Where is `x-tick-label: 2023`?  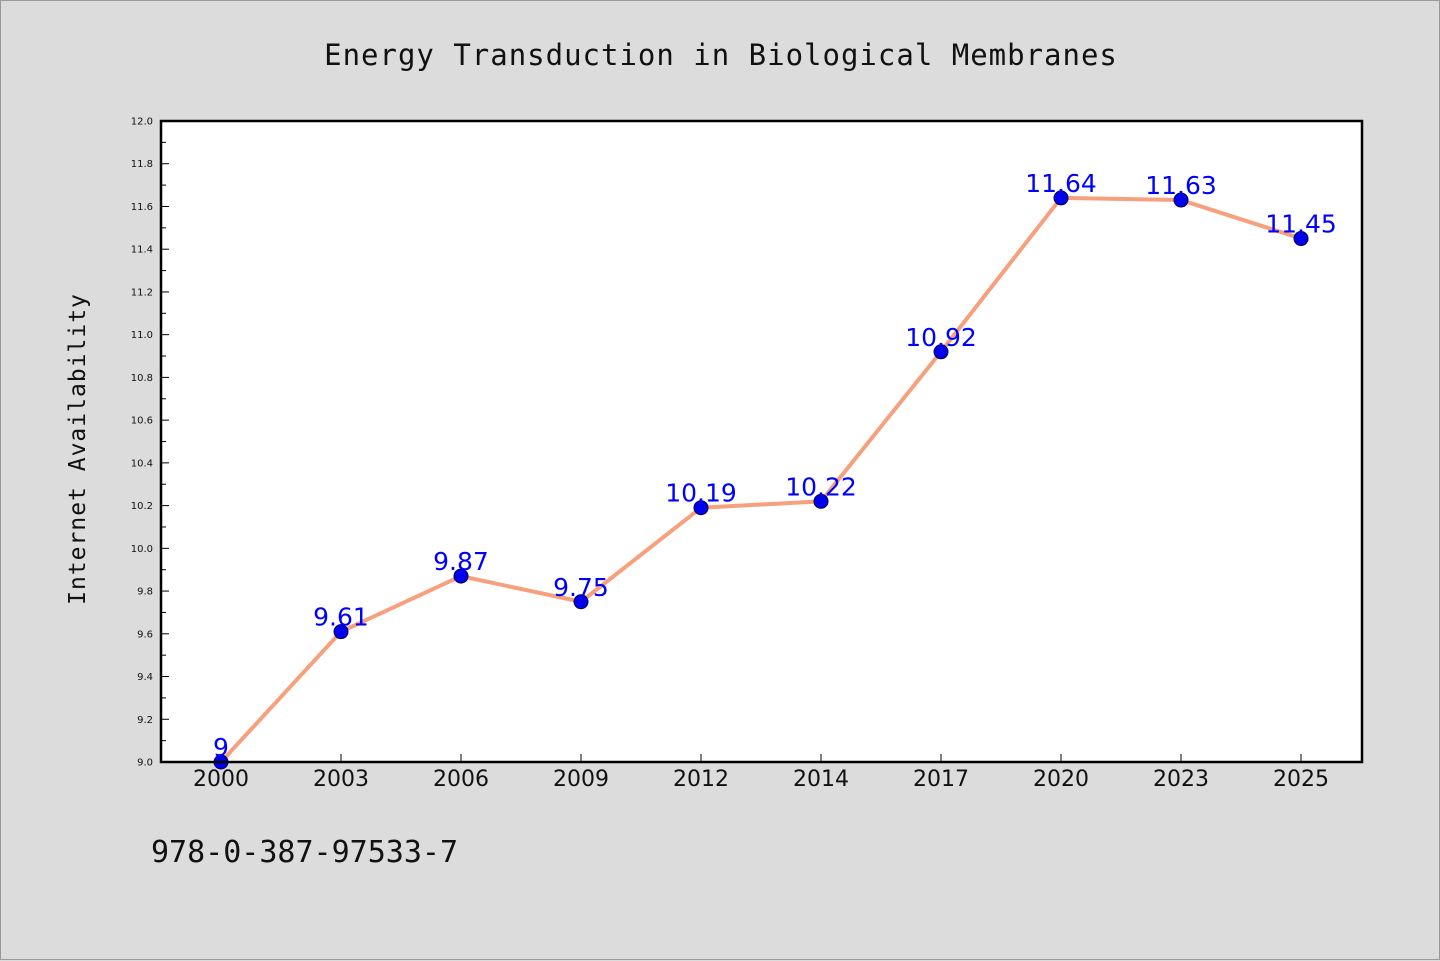 x-tick-label: 2023 is located at coordinates (1181, 779).